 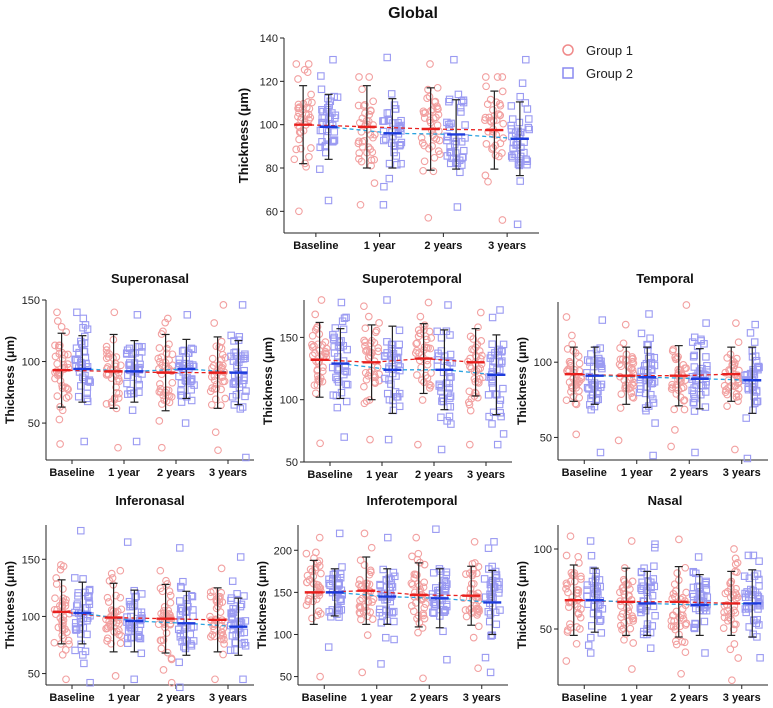 I want to click on y-axis-label-superotemporal: Thickness (μm), so click(x=268, y=381).